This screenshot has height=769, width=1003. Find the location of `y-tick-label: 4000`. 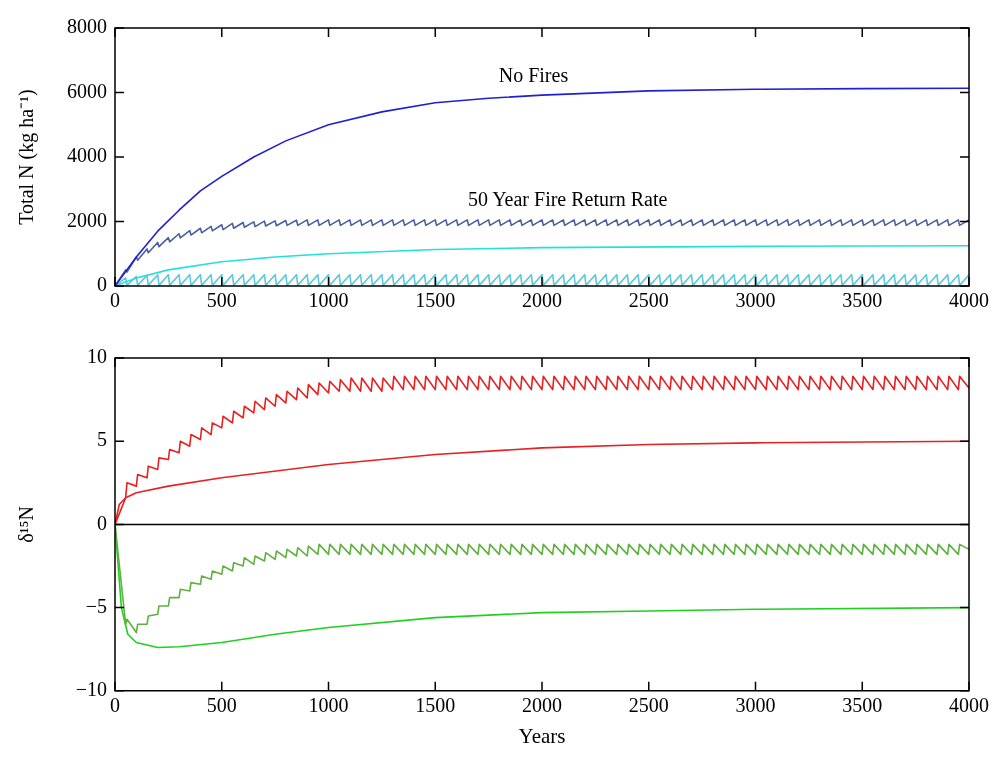

y-tick-label: 4000 is located at coordinates (87, 155).